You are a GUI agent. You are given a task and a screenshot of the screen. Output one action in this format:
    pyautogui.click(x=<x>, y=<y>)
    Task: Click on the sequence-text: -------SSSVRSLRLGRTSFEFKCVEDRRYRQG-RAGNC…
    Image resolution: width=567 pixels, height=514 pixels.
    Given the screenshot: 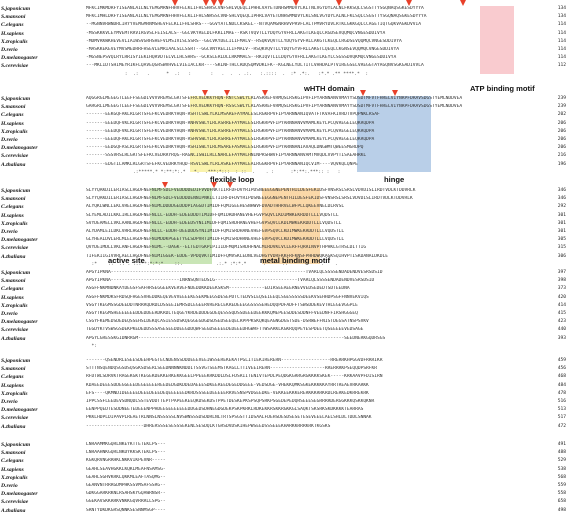 What is the action you would take?
    pyautogui.click(x=226, y=156)
    